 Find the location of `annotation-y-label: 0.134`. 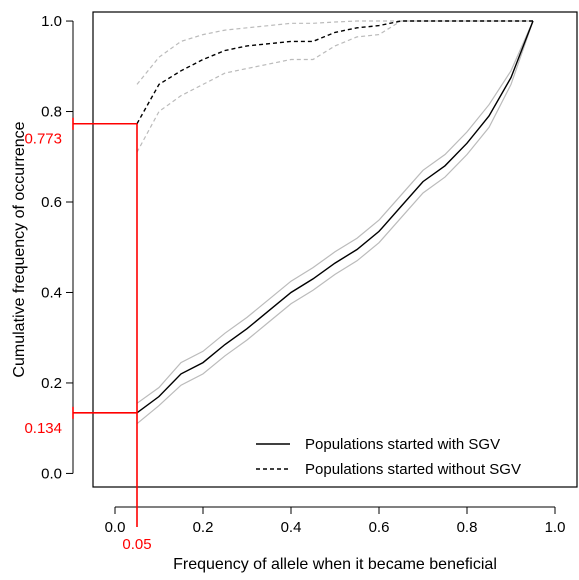

annotation-y-label: 0.134 is located at coordinates (43, 428).